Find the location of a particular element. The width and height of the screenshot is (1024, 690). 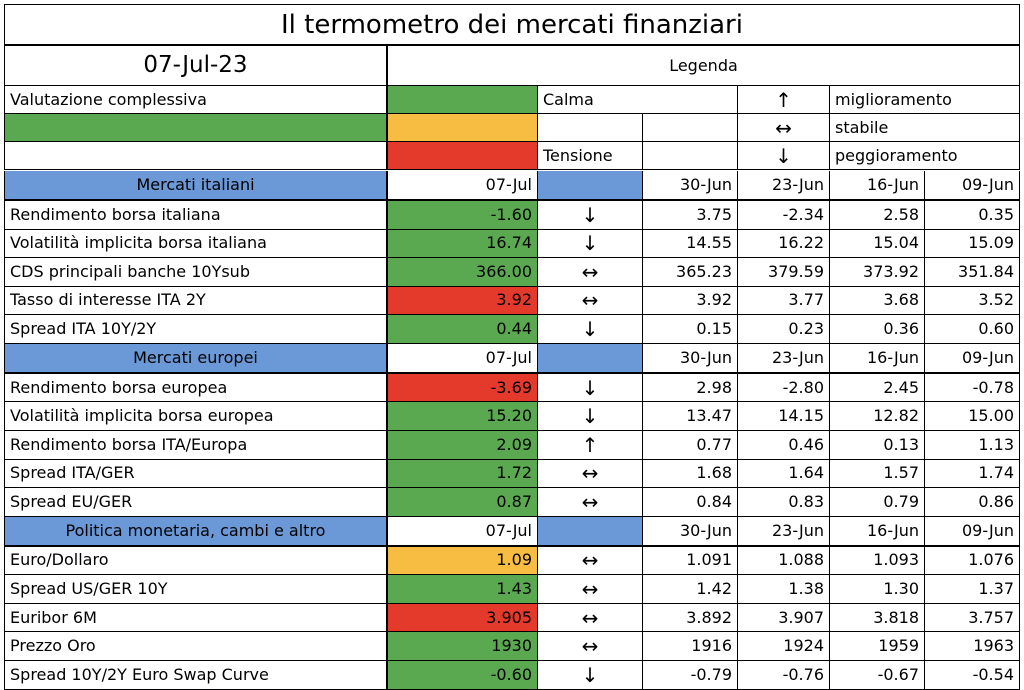

arrow-up-icon: ↑ is located at coordinates (590, 445).